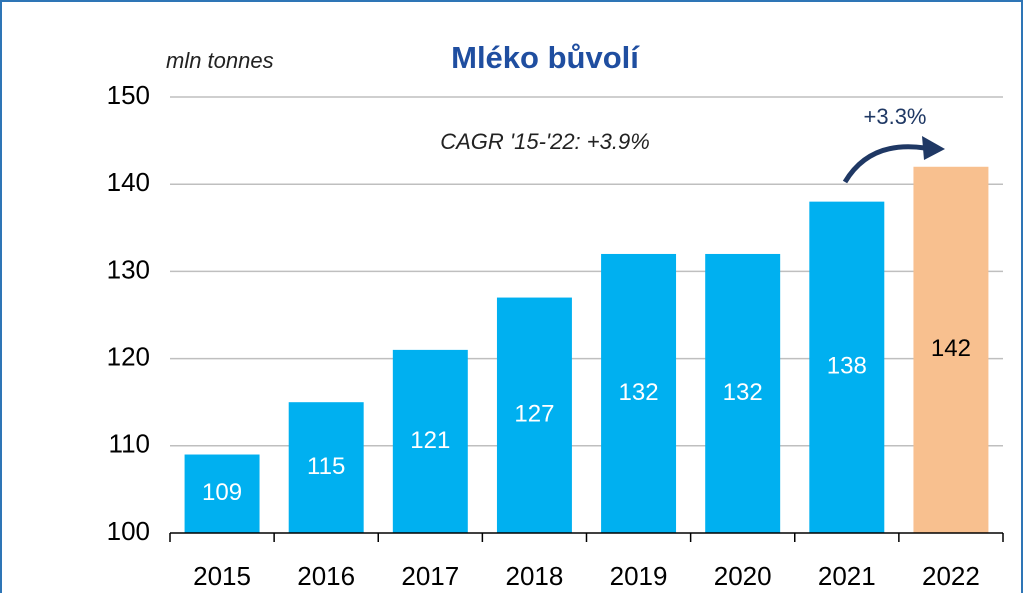 The image size is (1023, 593). What do you see at coordinates (430, 576) in the screenshot?
I see `x-tick-label: 2017` at bounding box center [430, 576].